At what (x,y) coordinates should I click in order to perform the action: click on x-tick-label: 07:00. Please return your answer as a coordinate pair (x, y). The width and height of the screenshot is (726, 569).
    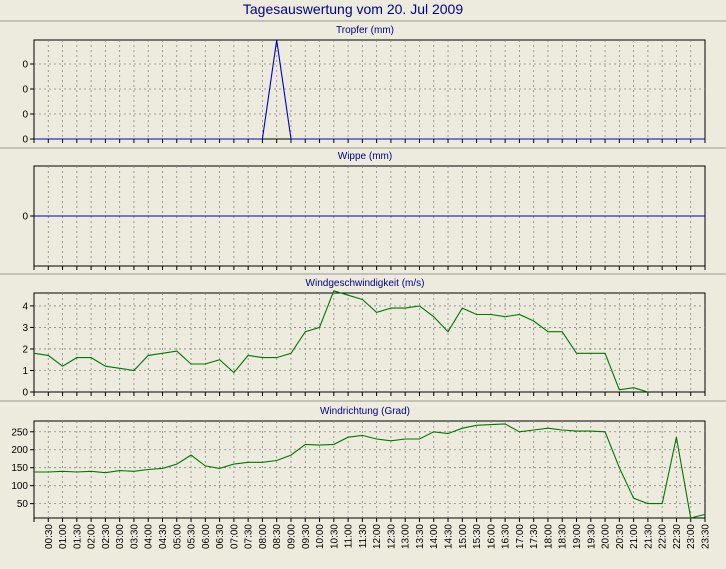
    Looking at the image, I should click on (234, 536).